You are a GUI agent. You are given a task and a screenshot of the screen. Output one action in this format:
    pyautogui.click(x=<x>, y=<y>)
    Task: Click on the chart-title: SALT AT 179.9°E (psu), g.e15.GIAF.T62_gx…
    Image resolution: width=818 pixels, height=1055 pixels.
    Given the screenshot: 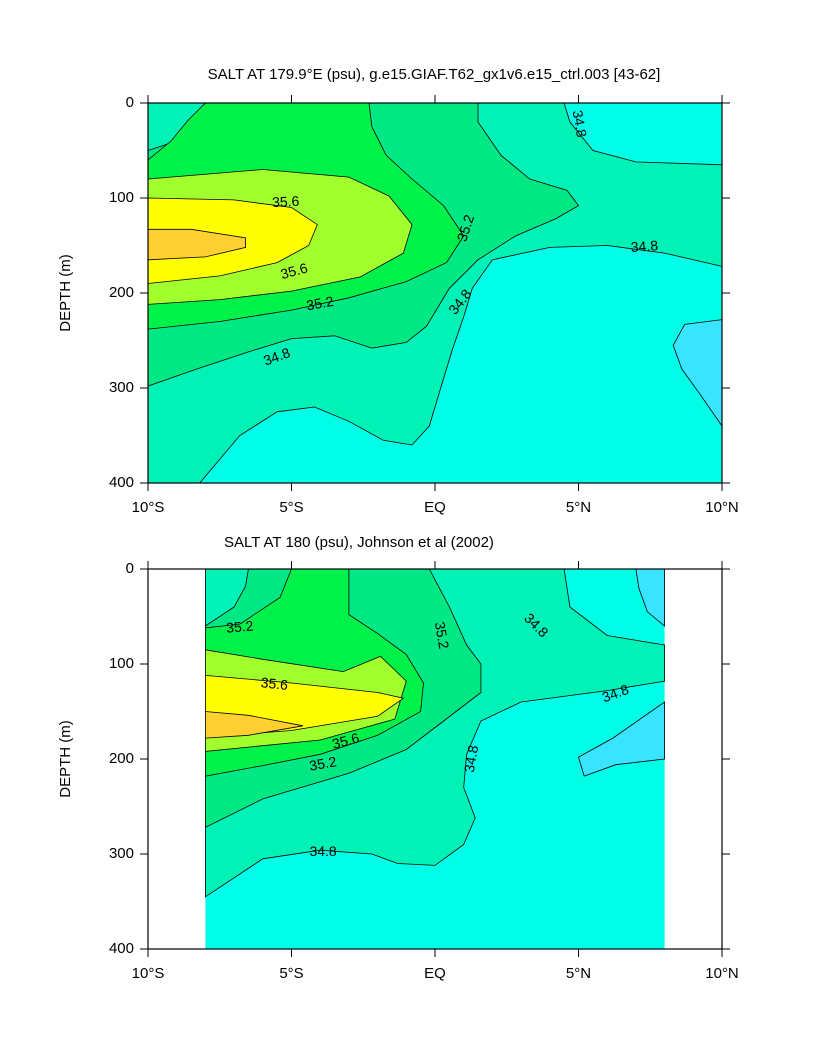 What is the action you would take?
    pyautogui.click(x=434, y=74)
    